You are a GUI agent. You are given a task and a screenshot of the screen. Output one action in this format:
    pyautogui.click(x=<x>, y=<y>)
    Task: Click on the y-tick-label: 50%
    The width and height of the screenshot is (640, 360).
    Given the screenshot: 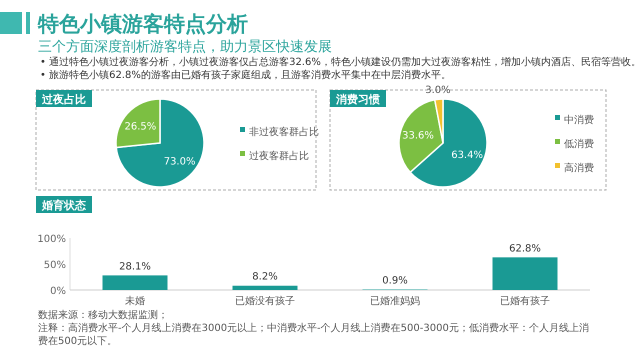 What is the action you would take?
    pyautogui.click(x=55, y=265)
    